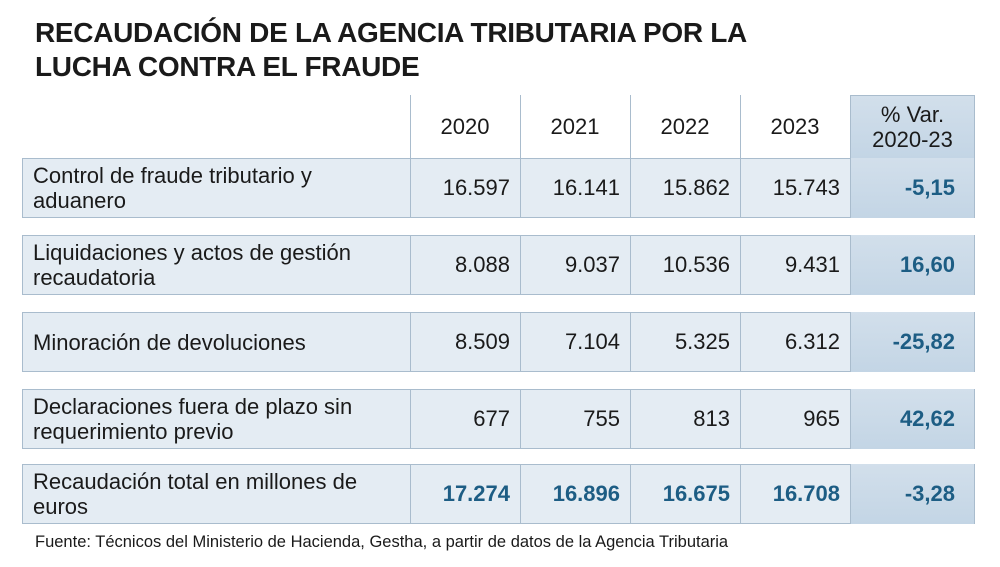 This screenshot has width=1000, height=567. Describe the element at coordinates (812, 264) in the screenshot. I see `cell-value: 9.431` at that location.